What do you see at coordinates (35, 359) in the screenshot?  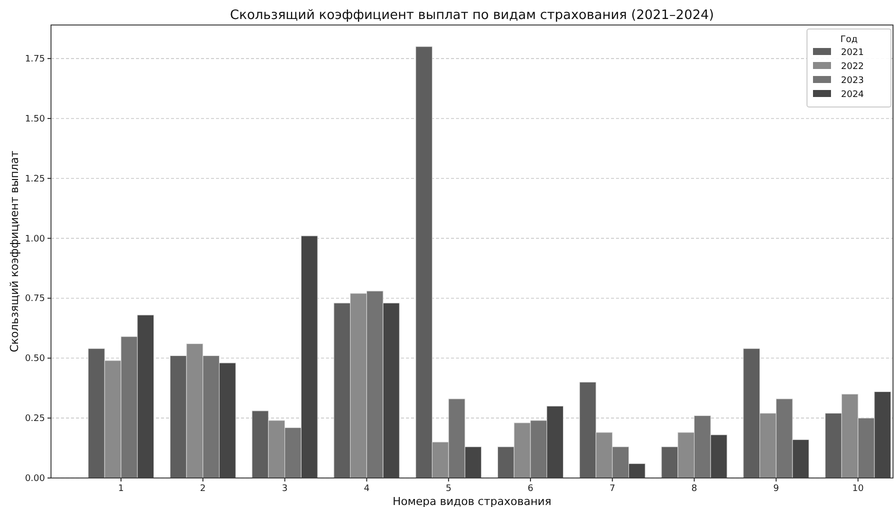 I see `y-tick-label: 0.50` at bounding box center [35, 359].